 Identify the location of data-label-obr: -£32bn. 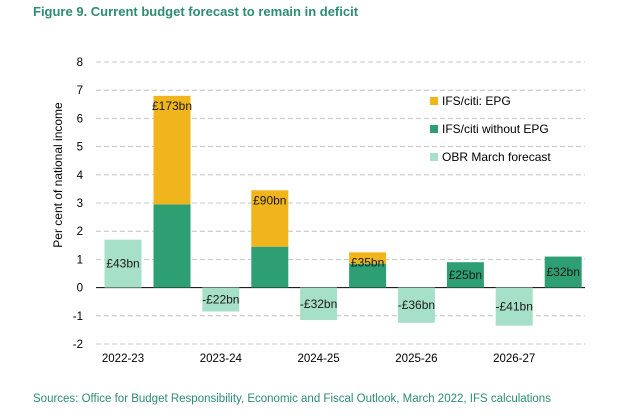
(318, 304).